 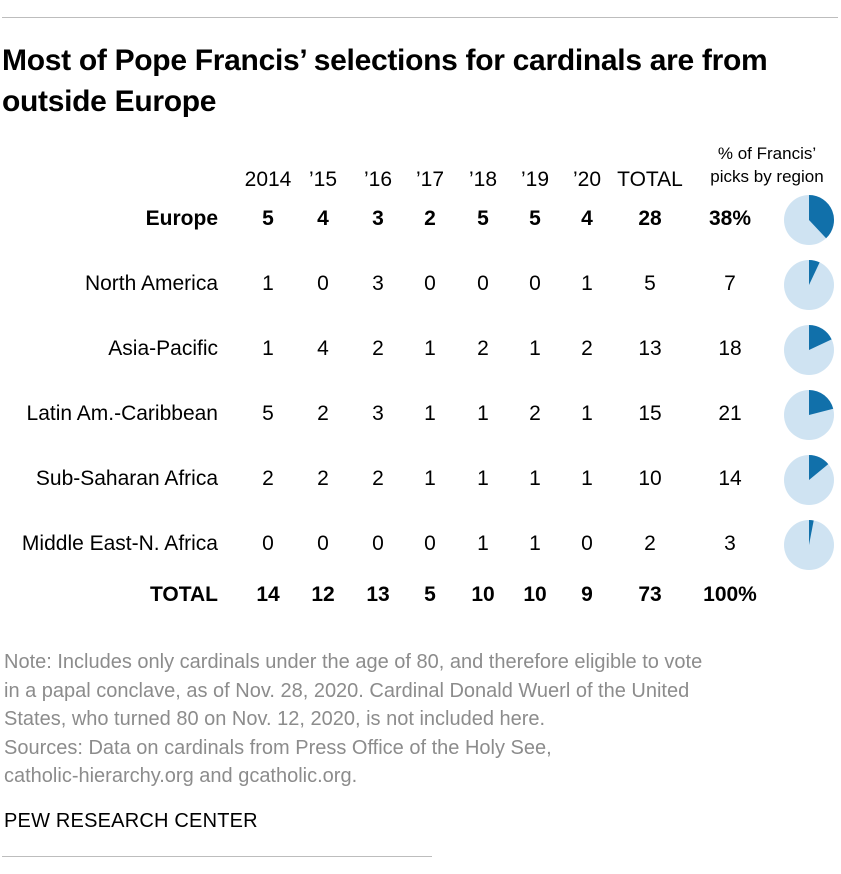 I want to click on row-label: Europe, so click(x=181, y=218).